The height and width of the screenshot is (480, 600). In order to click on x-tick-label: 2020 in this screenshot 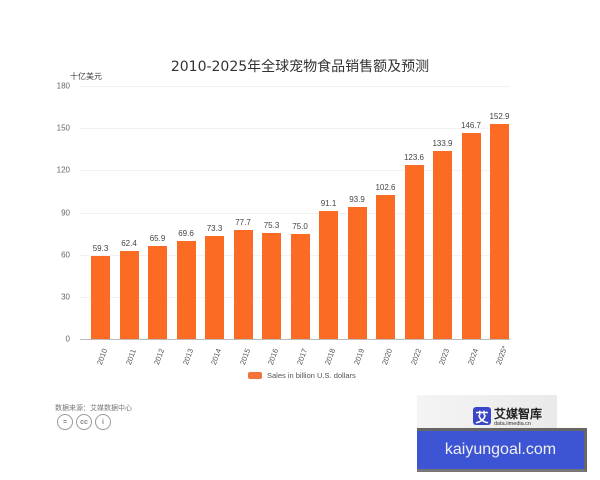, I will do `click(387, 357)`.